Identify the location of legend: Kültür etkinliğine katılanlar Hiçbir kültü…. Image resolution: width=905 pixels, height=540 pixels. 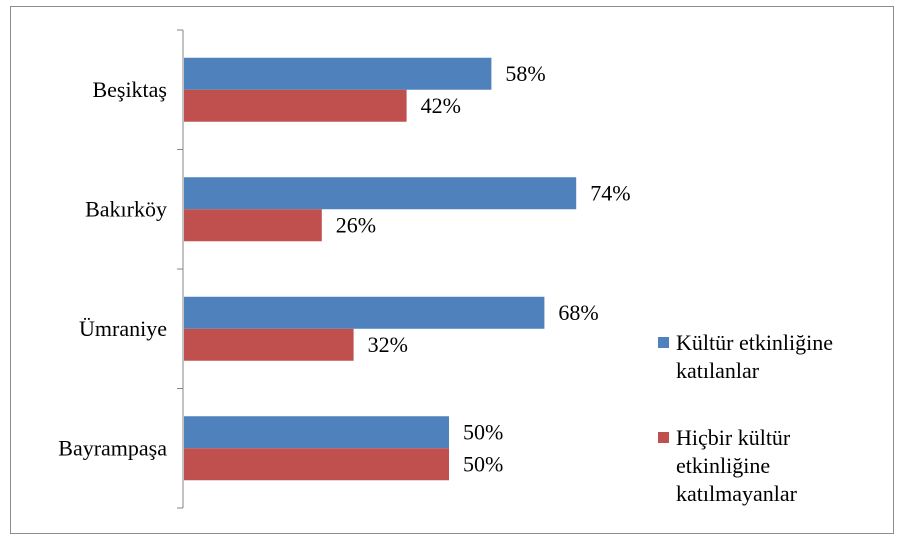
(745, 418).